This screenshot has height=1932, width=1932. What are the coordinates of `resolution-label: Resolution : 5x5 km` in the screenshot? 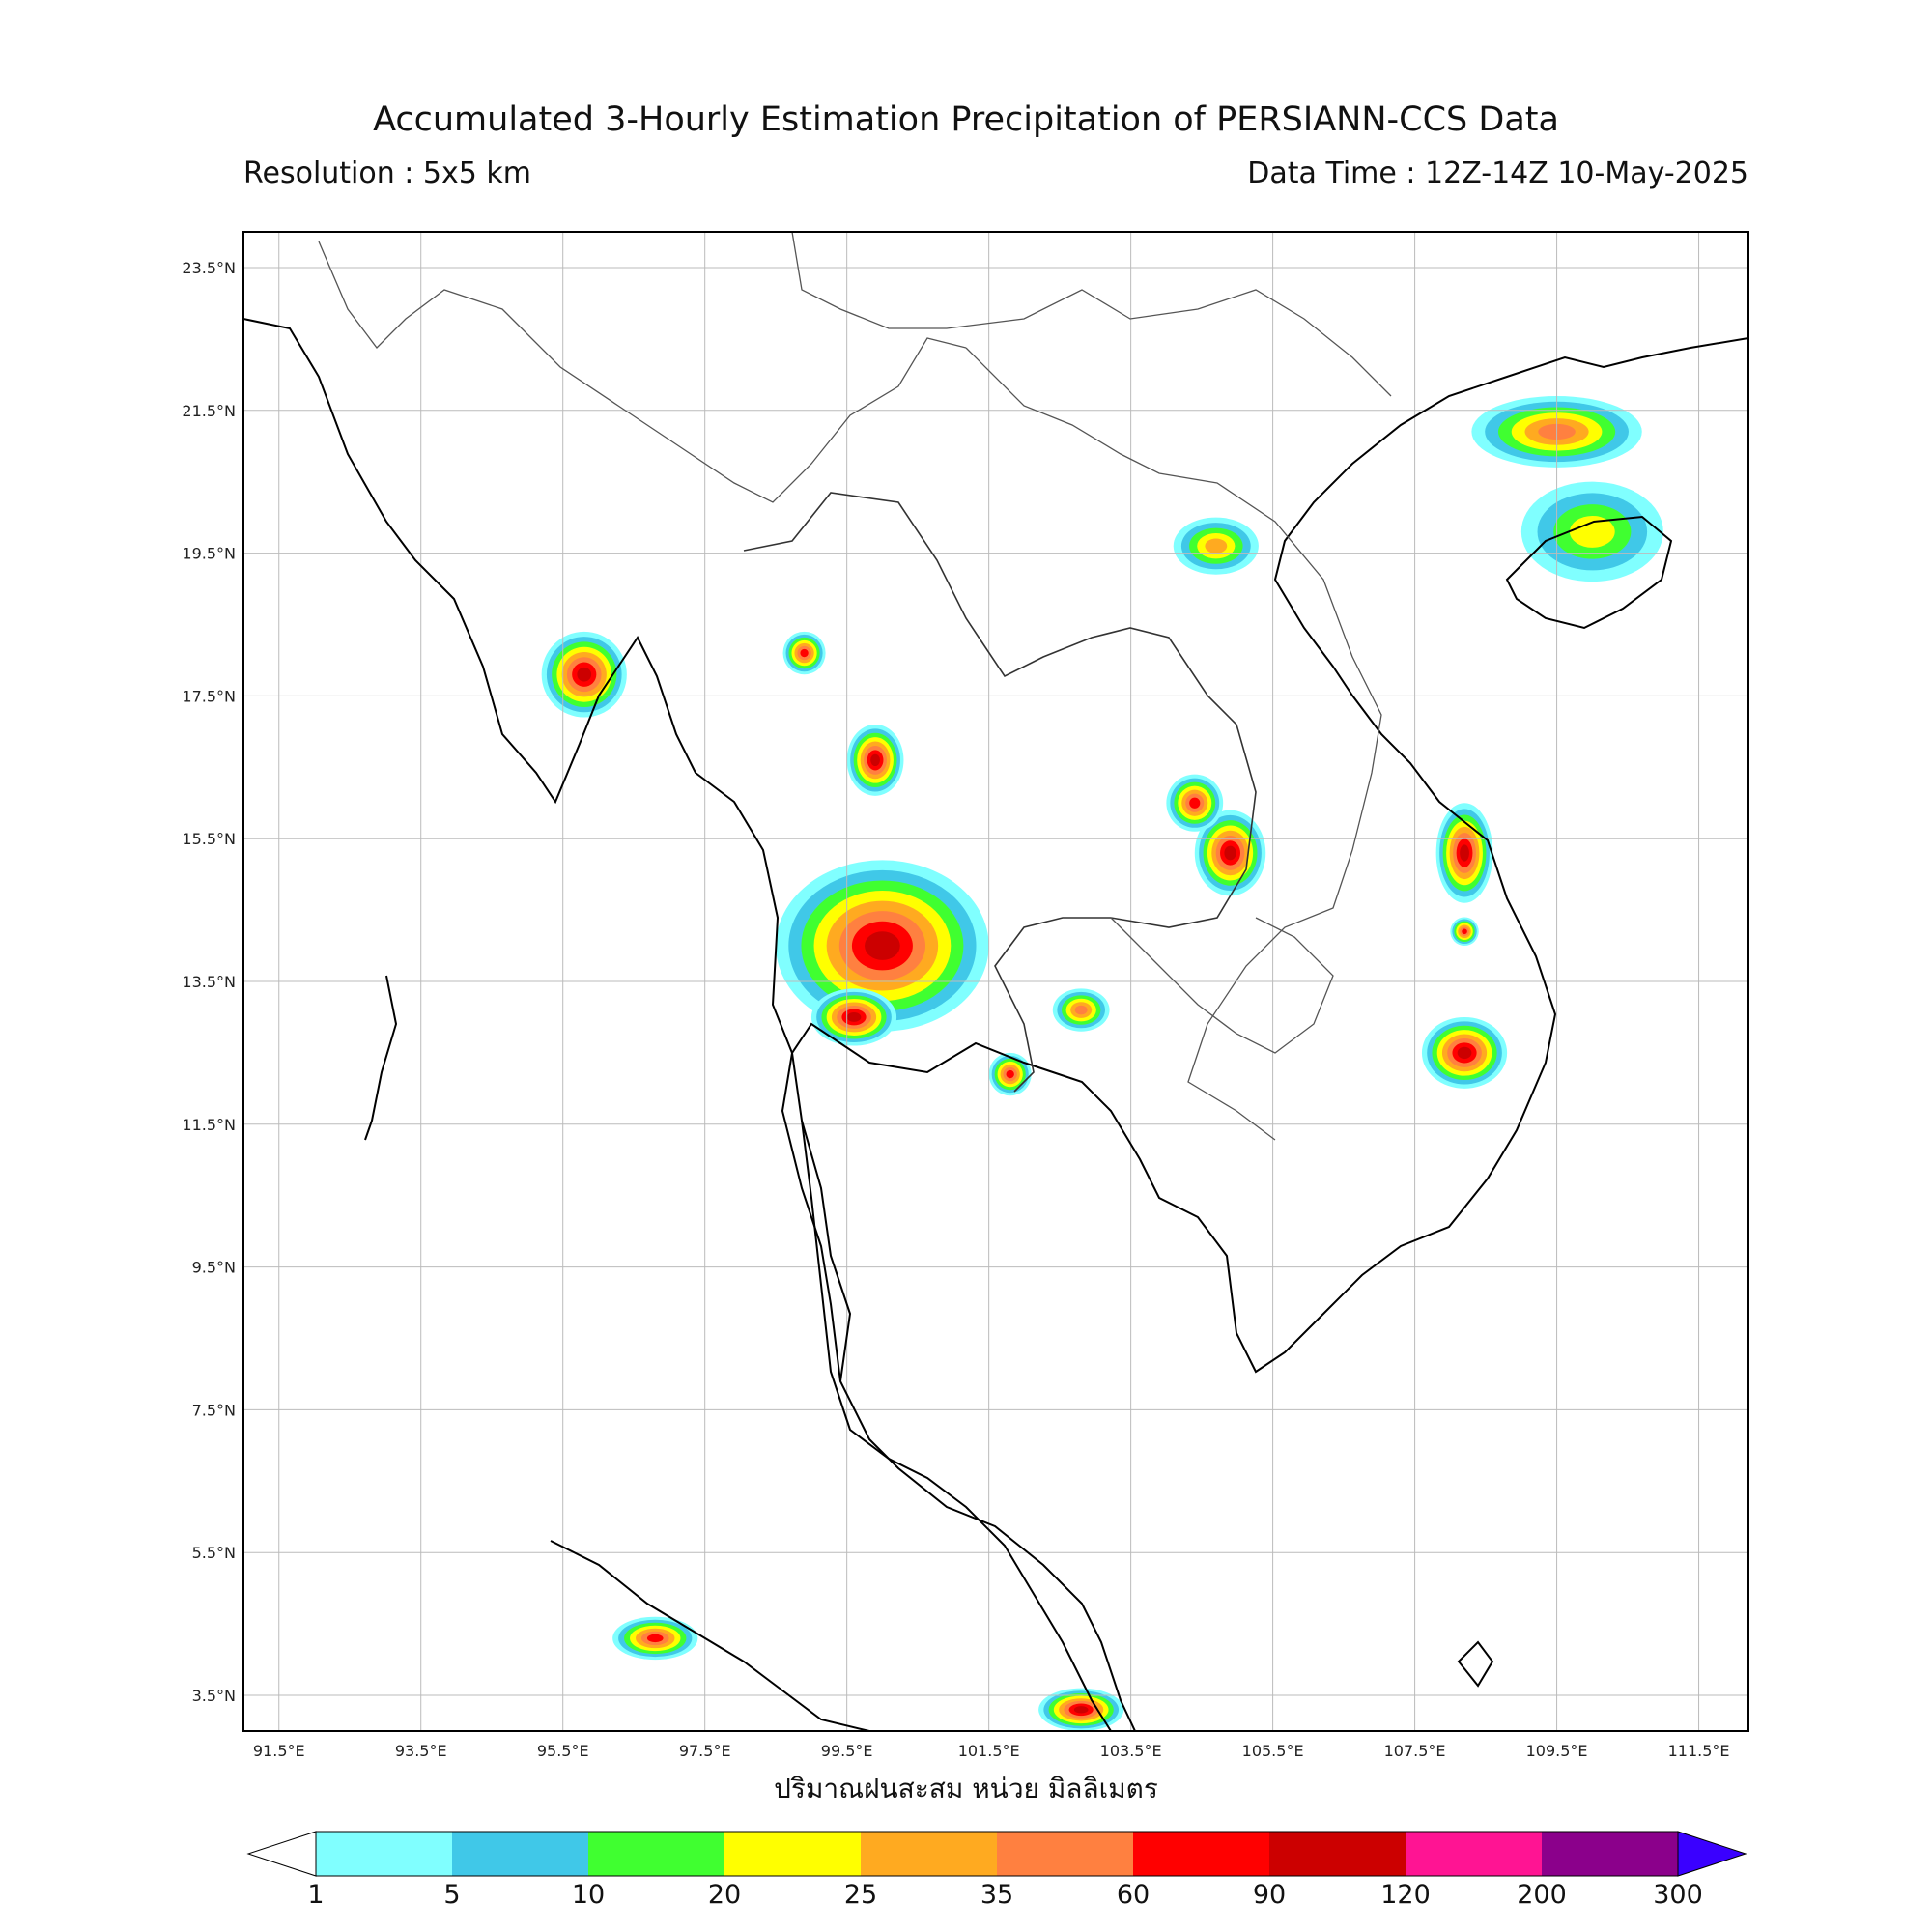 It's located at (387, 173).